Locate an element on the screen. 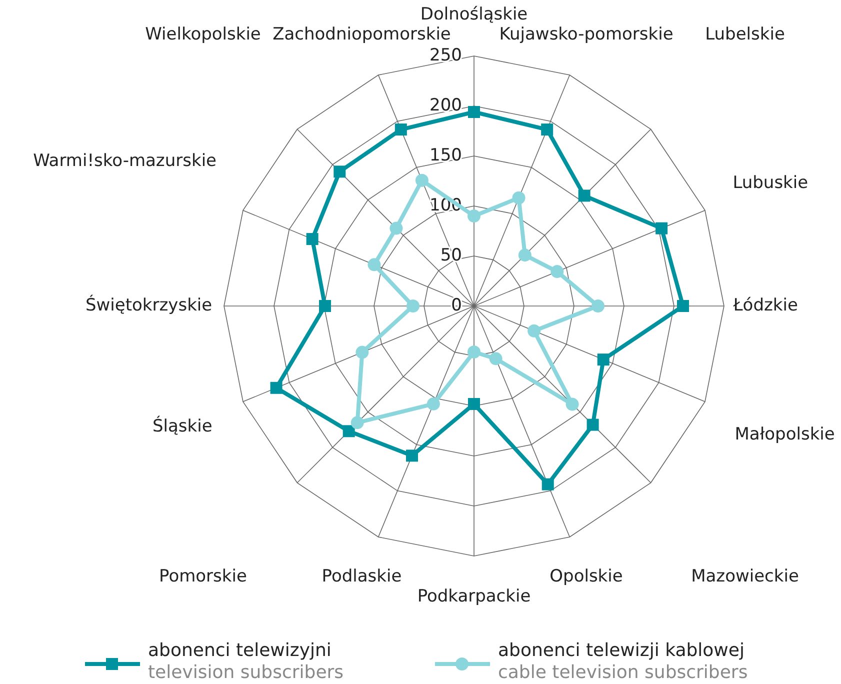 The image size is (841, 684). spoke-label: Wielkopolskie is located at coordinates (203, 34).